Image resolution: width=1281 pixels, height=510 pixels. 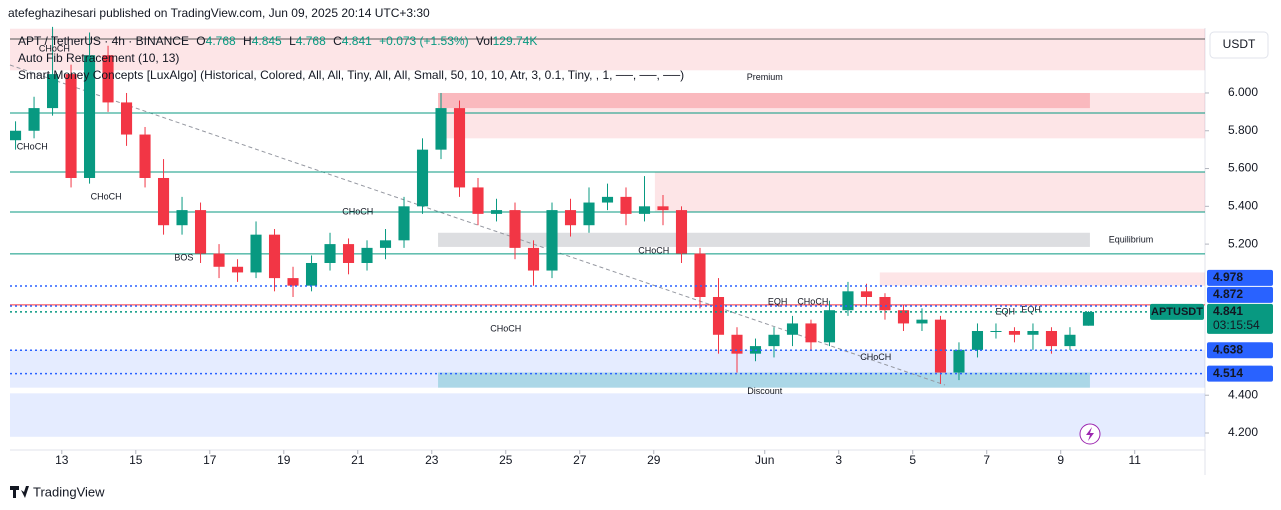 I want to click on annotation: BOS, so click(x=183, y=257).